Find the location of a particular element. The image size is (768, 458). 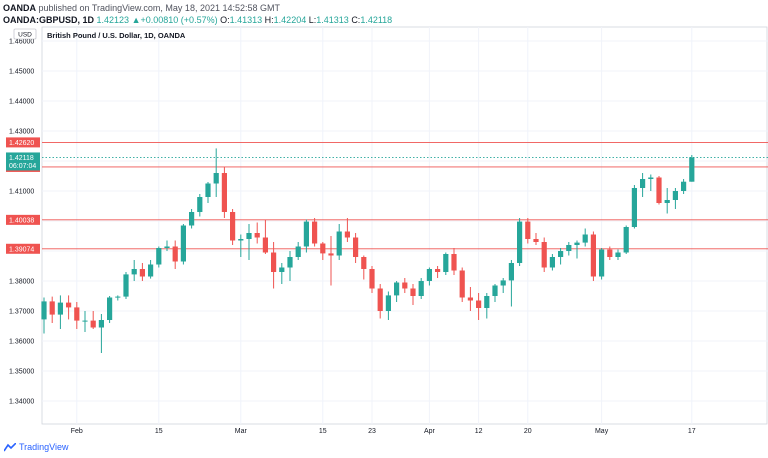

tradingview-footer: TradingView is located at coordinates (36, 447).